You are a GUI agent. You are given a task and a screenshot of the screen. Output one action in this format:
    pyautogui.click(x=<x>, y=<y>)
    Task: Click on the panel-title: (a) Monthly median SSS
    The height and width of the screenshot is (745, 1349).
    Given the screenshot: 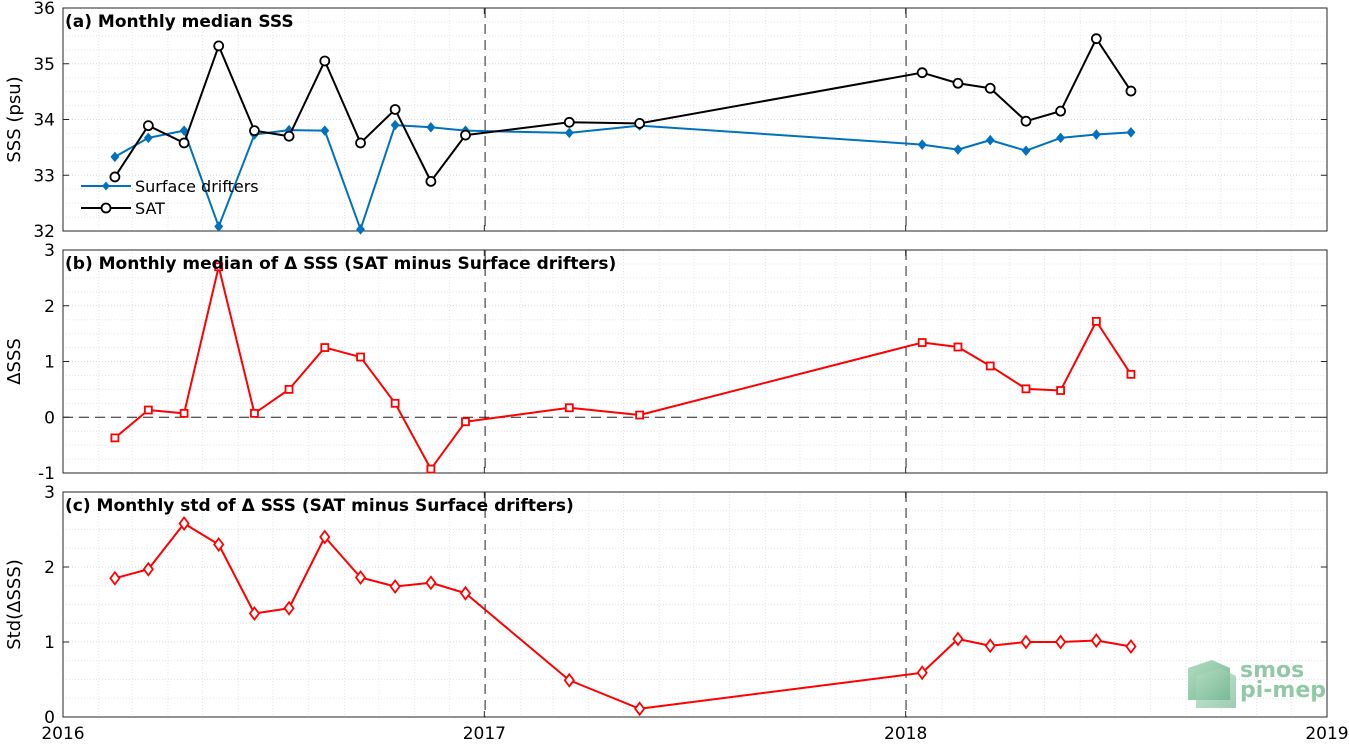 What is the action you would take?
    pyautogui.click(x=179, y=22)
    